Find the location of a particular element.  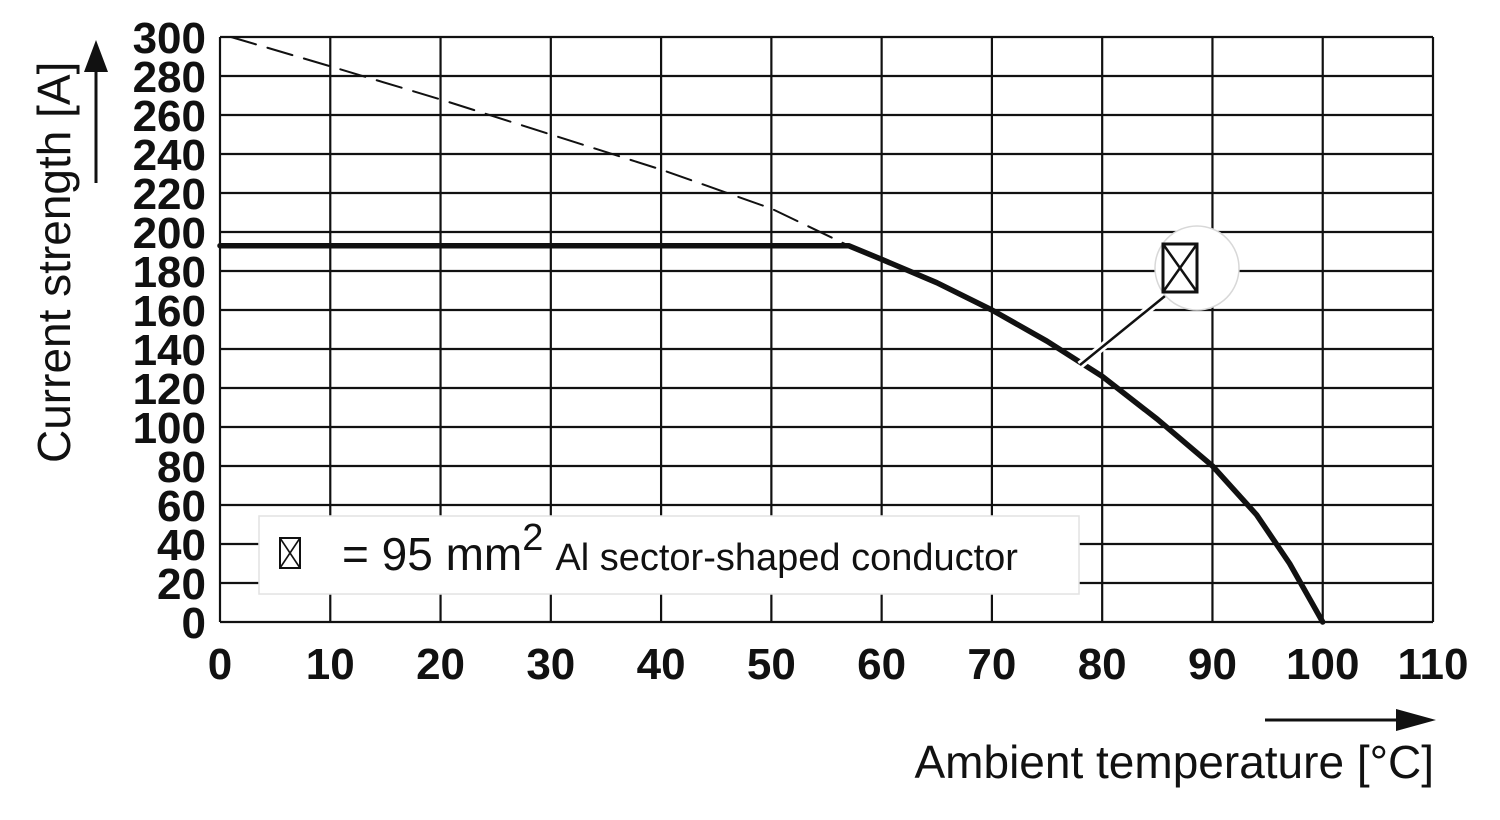

x-tick-label: 60 is located at coordinates (881, 664).